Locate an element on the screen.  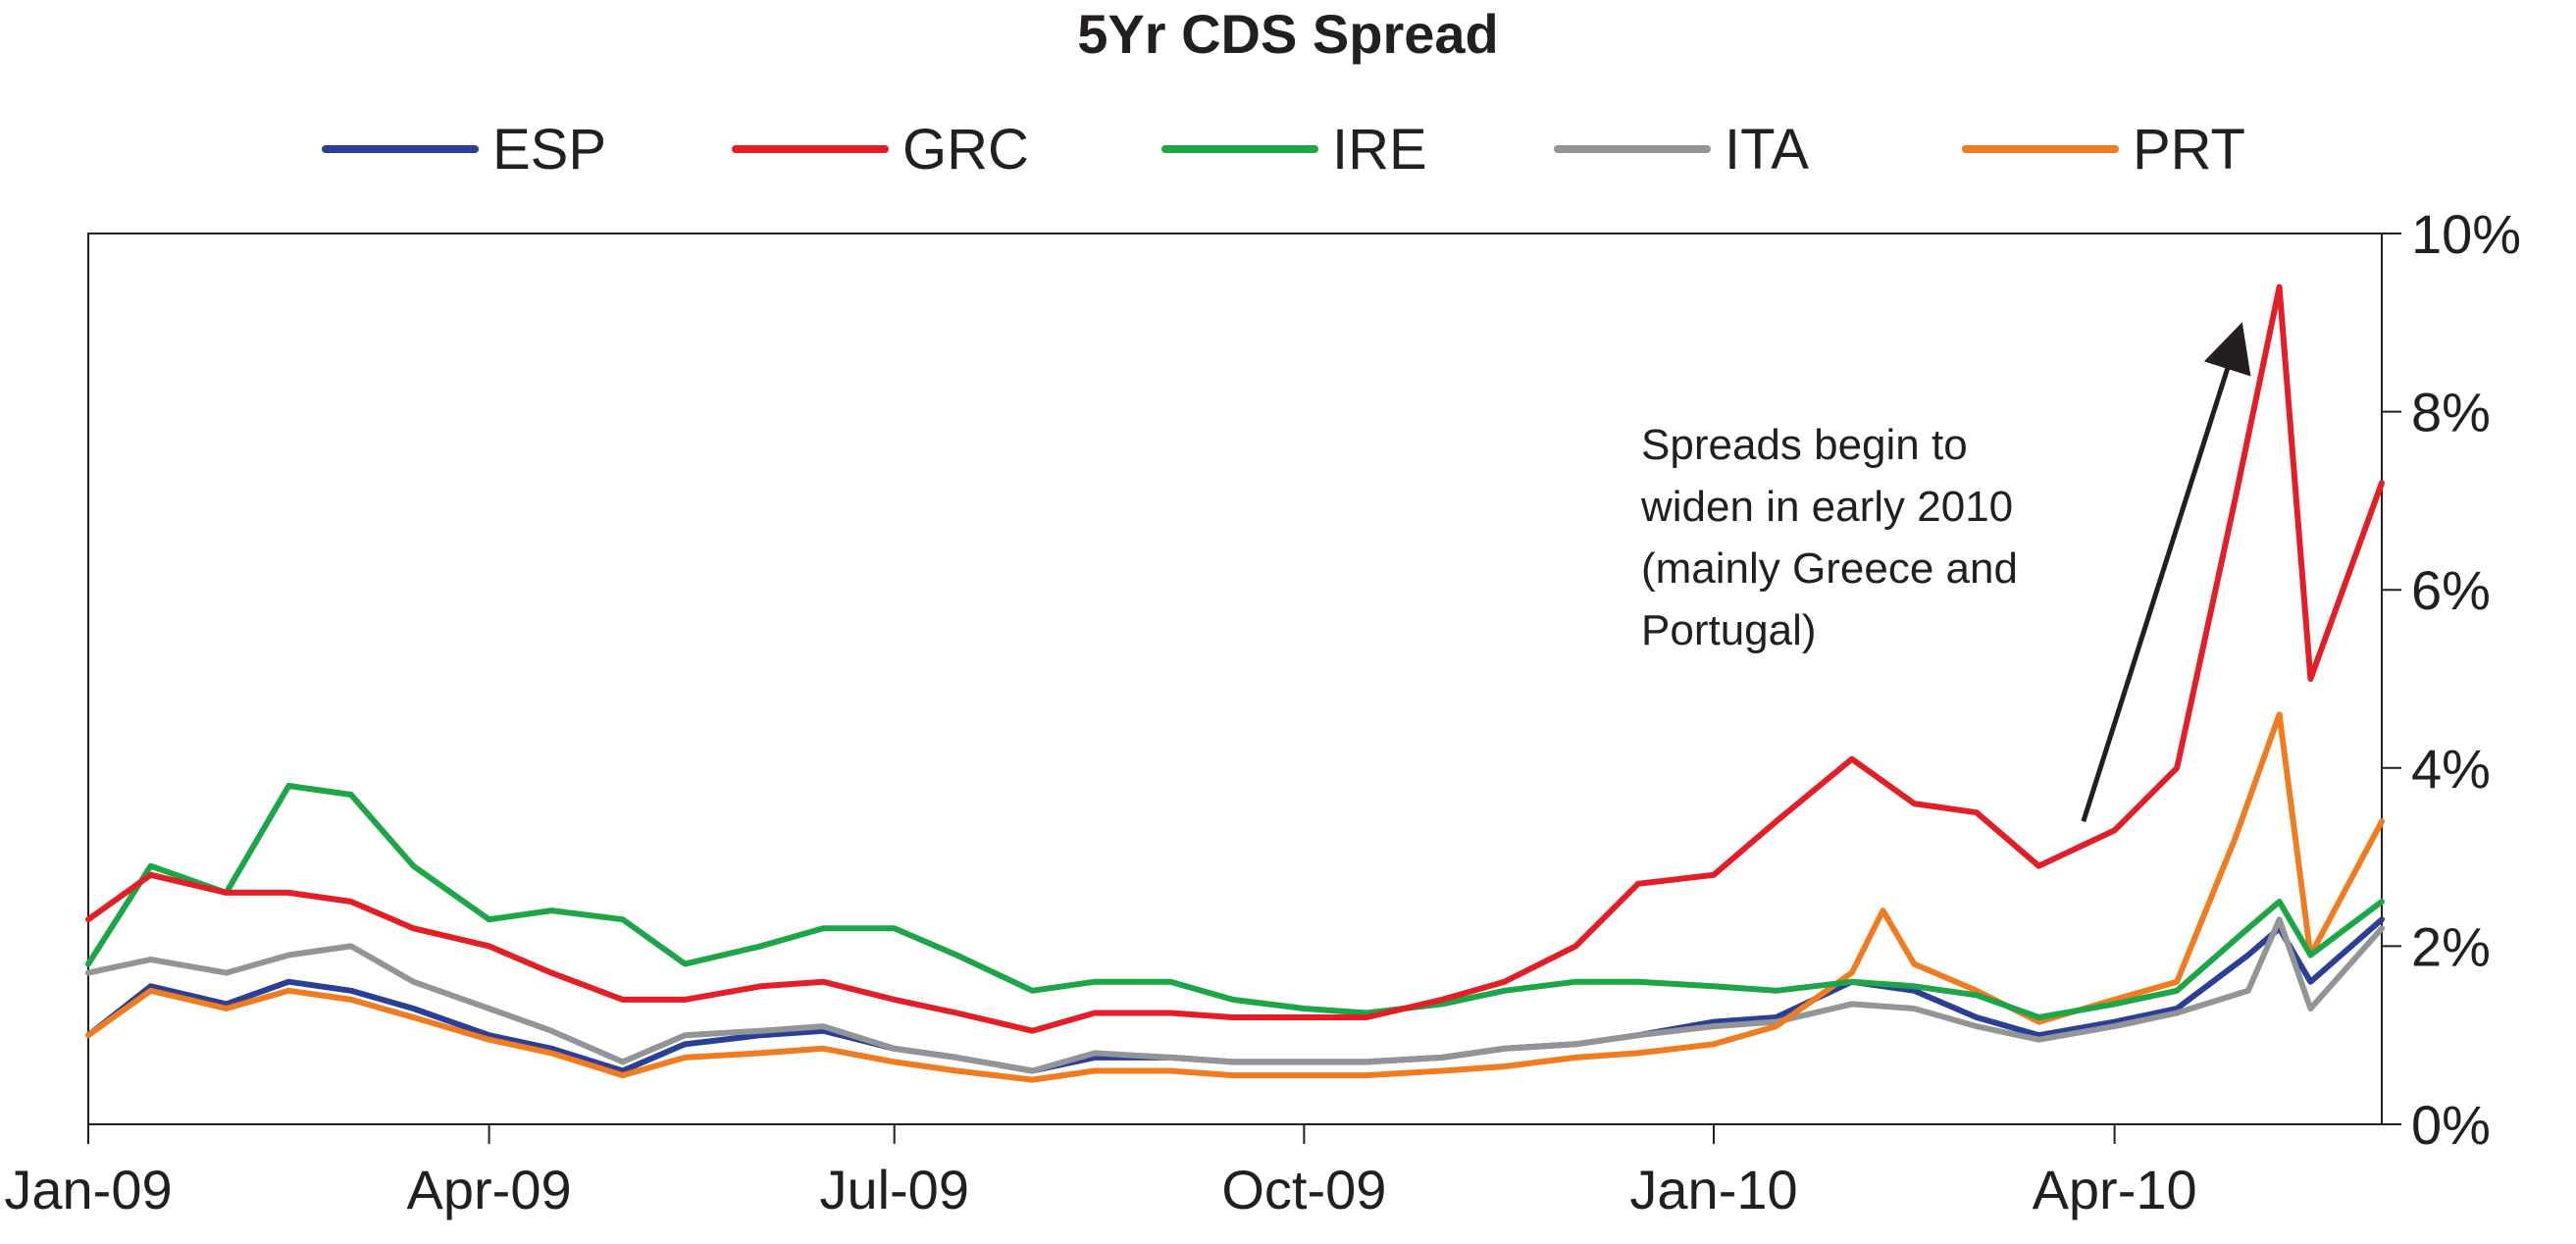
chart-title: 5Yr CDS Spread is located at coordinates (1288, 34).